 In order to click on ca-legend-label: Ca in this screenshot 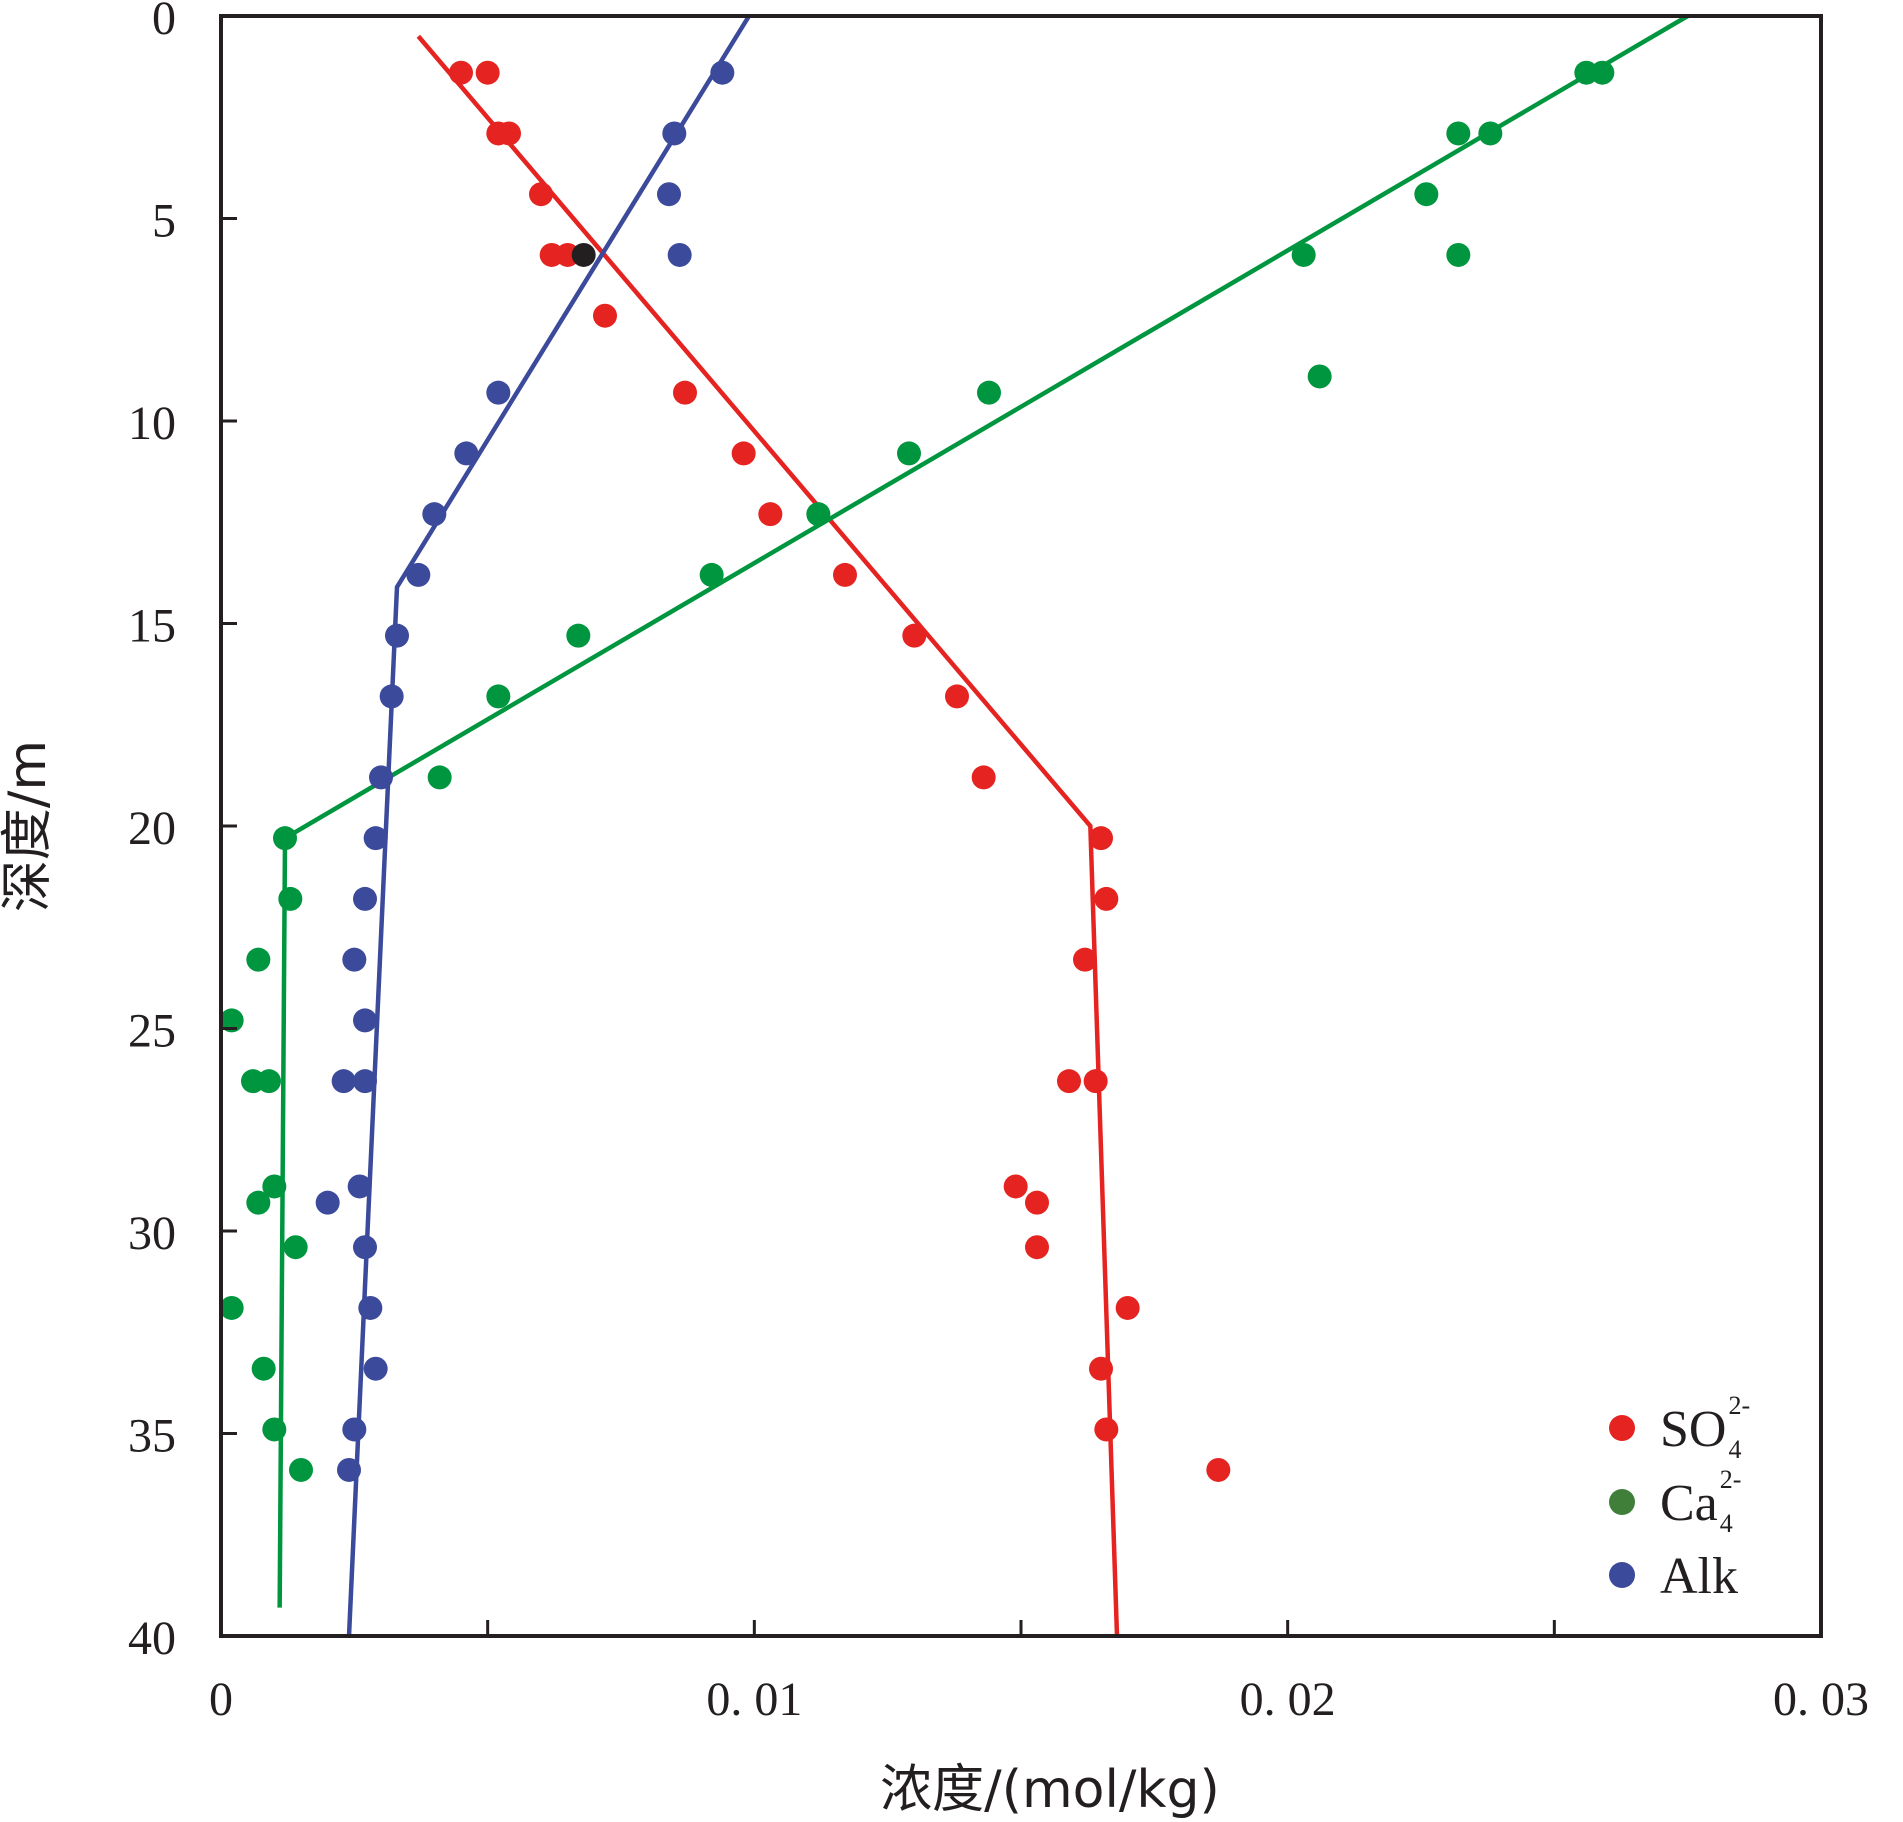, I will do `click(1689, 1503)`.